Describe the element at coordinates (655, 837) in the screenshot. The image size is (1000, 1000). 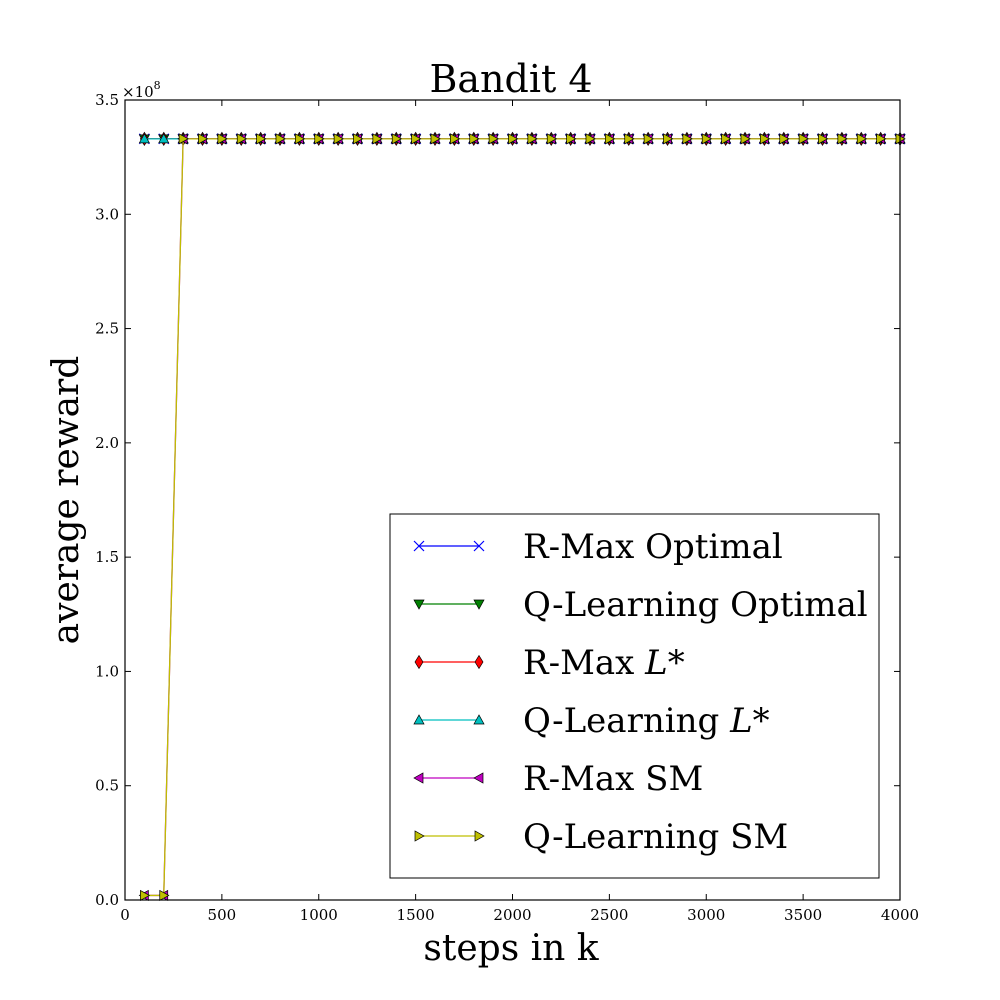
I see `legend-label: Q-Learning SM` at that location.